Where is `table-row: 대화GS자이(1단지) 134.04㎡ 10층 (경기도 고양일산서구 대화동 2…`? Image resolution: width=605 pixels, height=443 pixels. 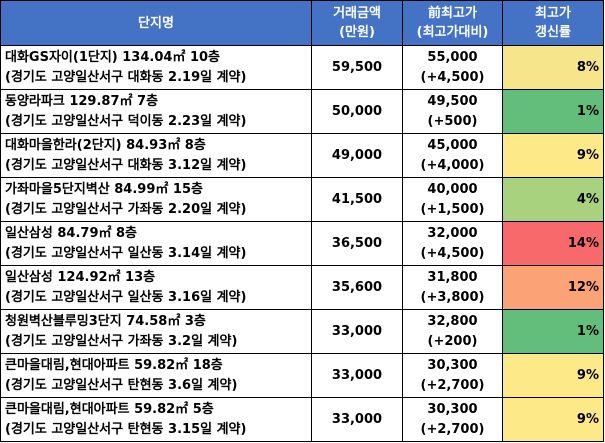 table-row: 대화GS자이(1단지) 134.04㎡ 10층 (경기도 고양일산서구 대화동 2… is located at coordinates (302, 67).